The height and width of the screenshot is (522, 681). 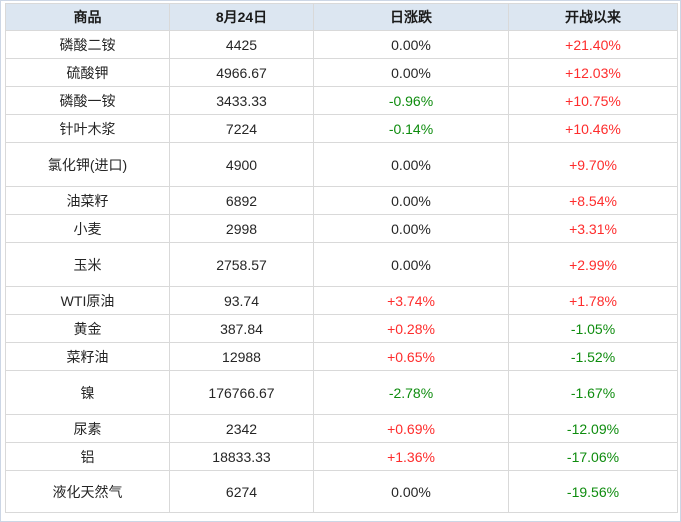 I want to click on daily-change-value: -0.14%, so click(x=411, y=128).